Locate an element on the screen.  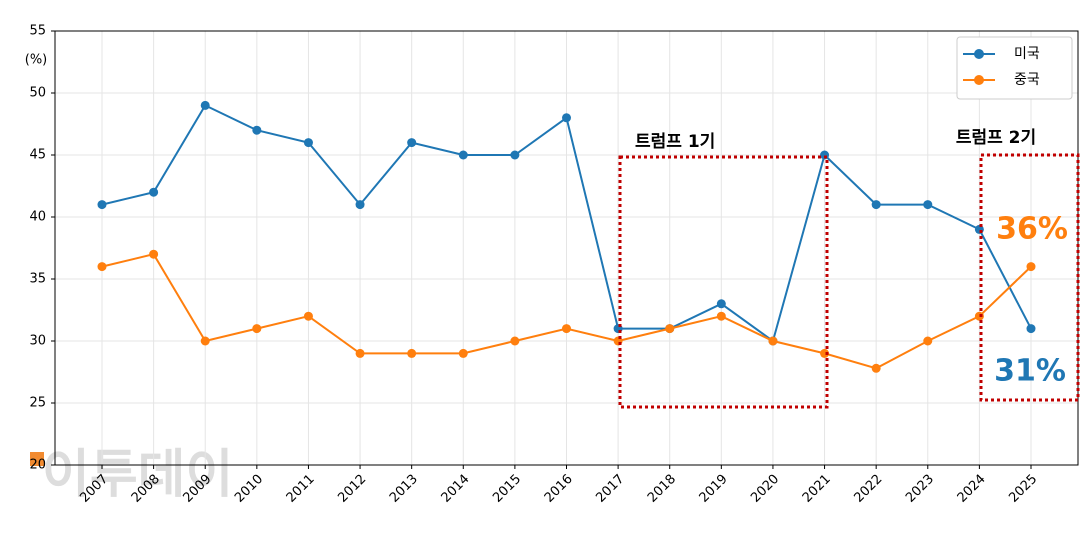
legend-label: 중국 is located at coordinates (1027, 80).